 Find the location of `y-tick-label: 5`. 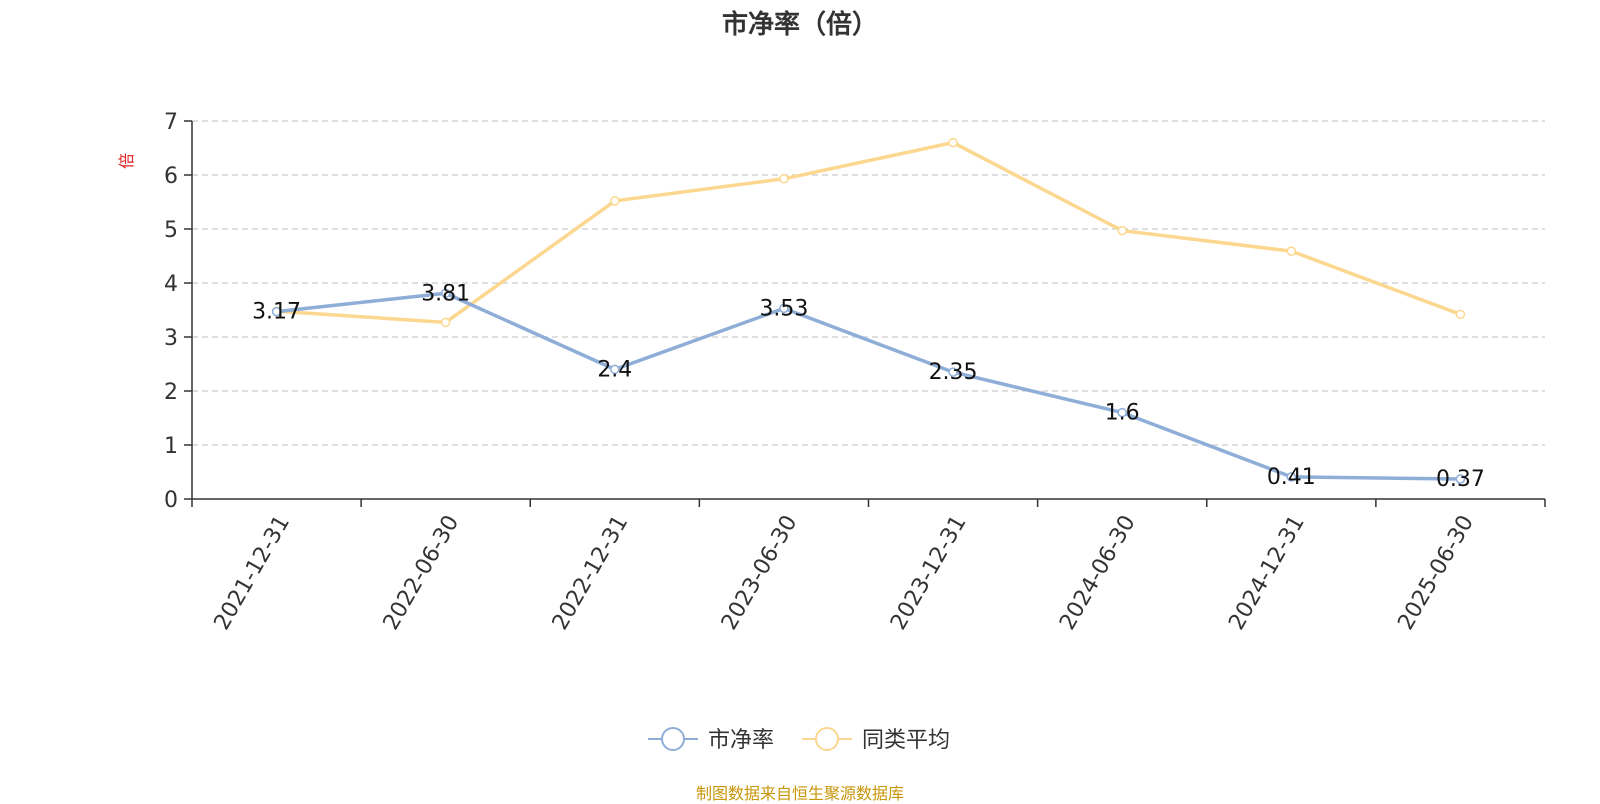

y-tick-label: 5 is located at coordinates (171, 230).